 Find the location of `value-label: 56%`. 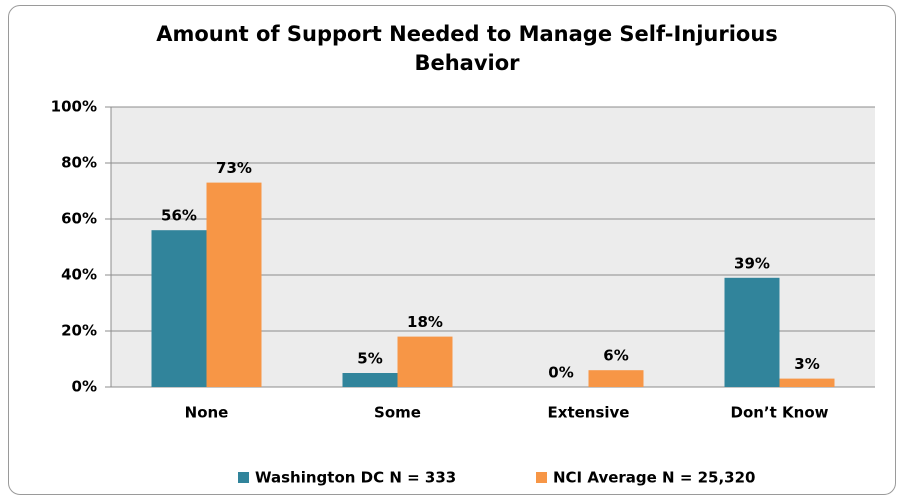

value-label: 56% is located at coordinates (179, 216).